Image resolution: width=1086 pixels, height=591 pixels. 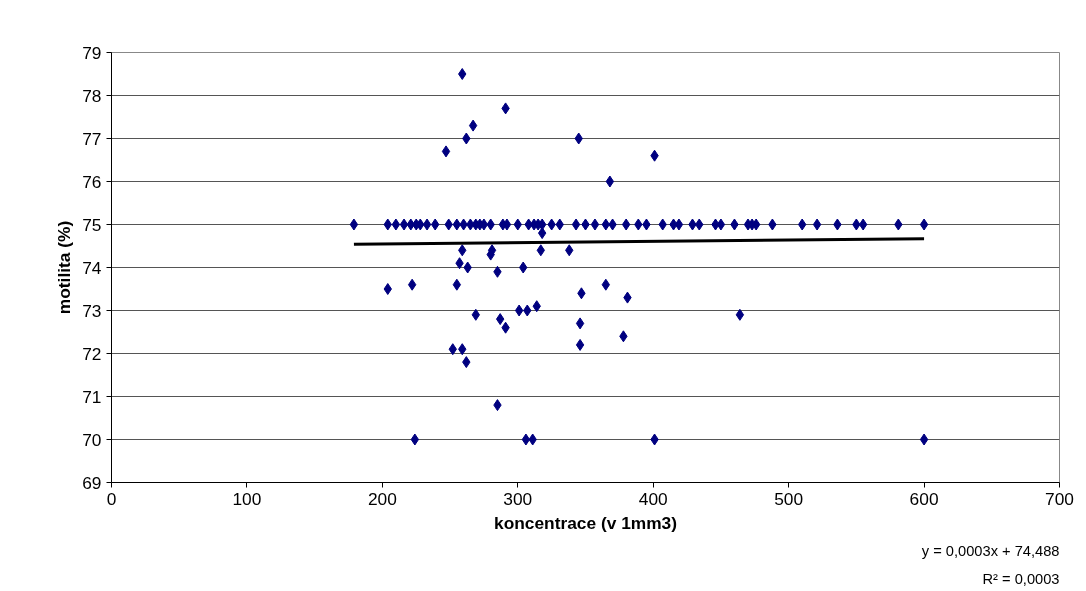 I want to click on x-tick-label: 700, so click(x=1059, y=498).